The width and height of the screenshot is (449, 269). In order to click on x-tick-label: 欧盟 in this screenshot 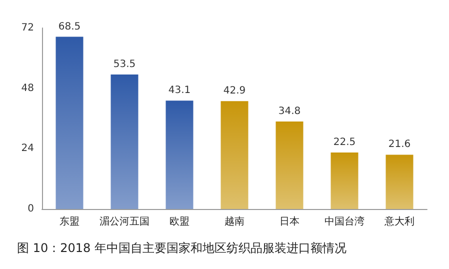, I will do `click(180, 222)`.